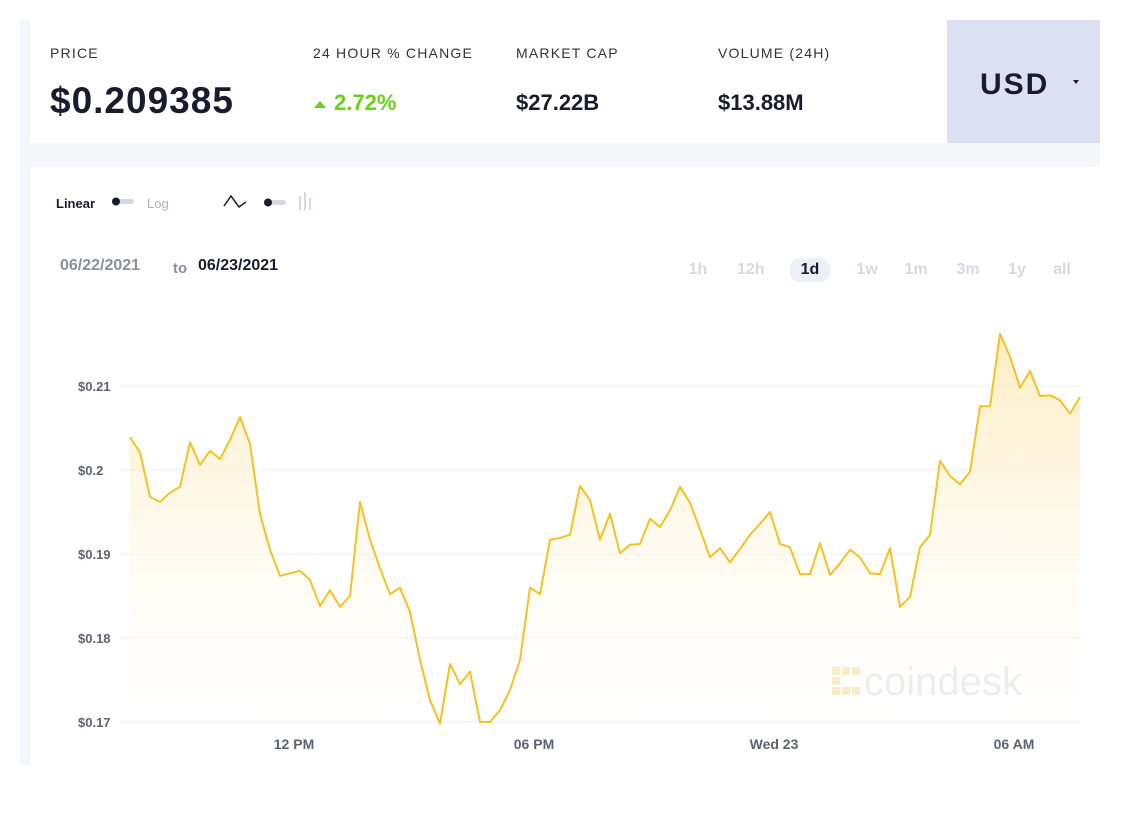 This screenshot has height=828, width=1121. I want to click on x-tick-label: 06 AM, so click(1014, 744).